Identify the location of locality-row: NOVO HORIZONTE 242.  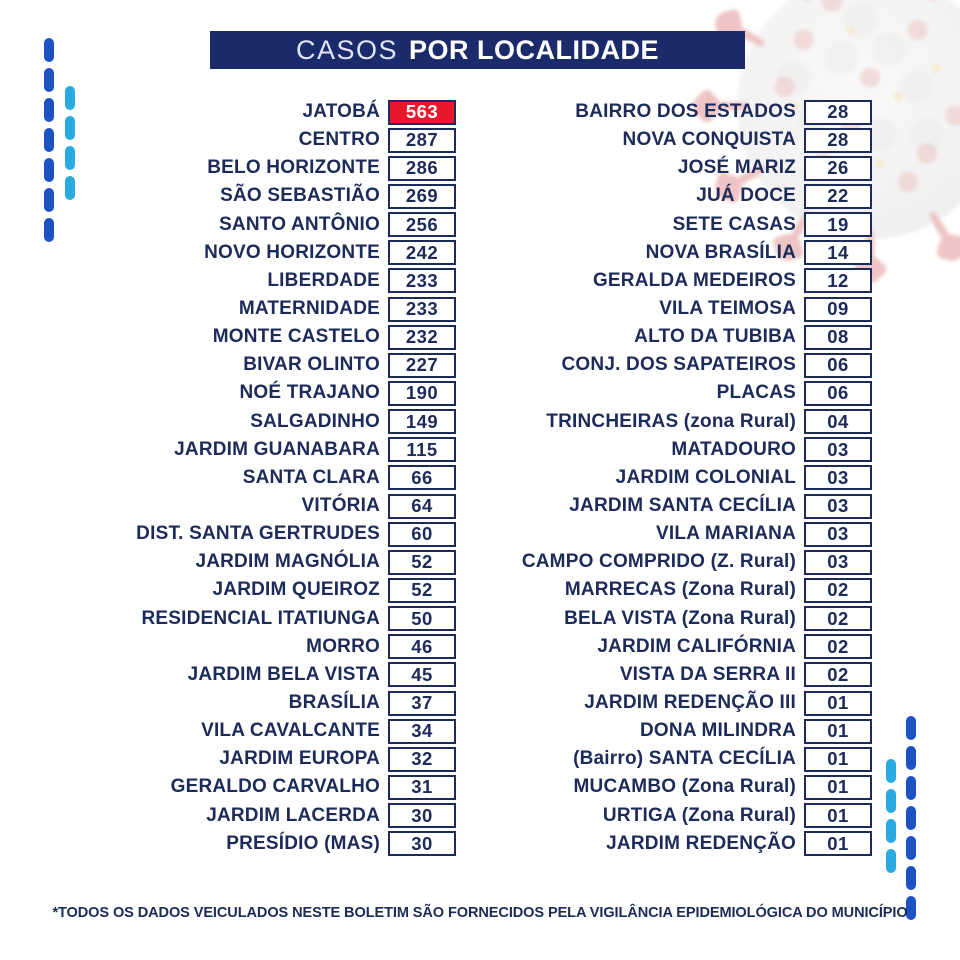
(272, 253).